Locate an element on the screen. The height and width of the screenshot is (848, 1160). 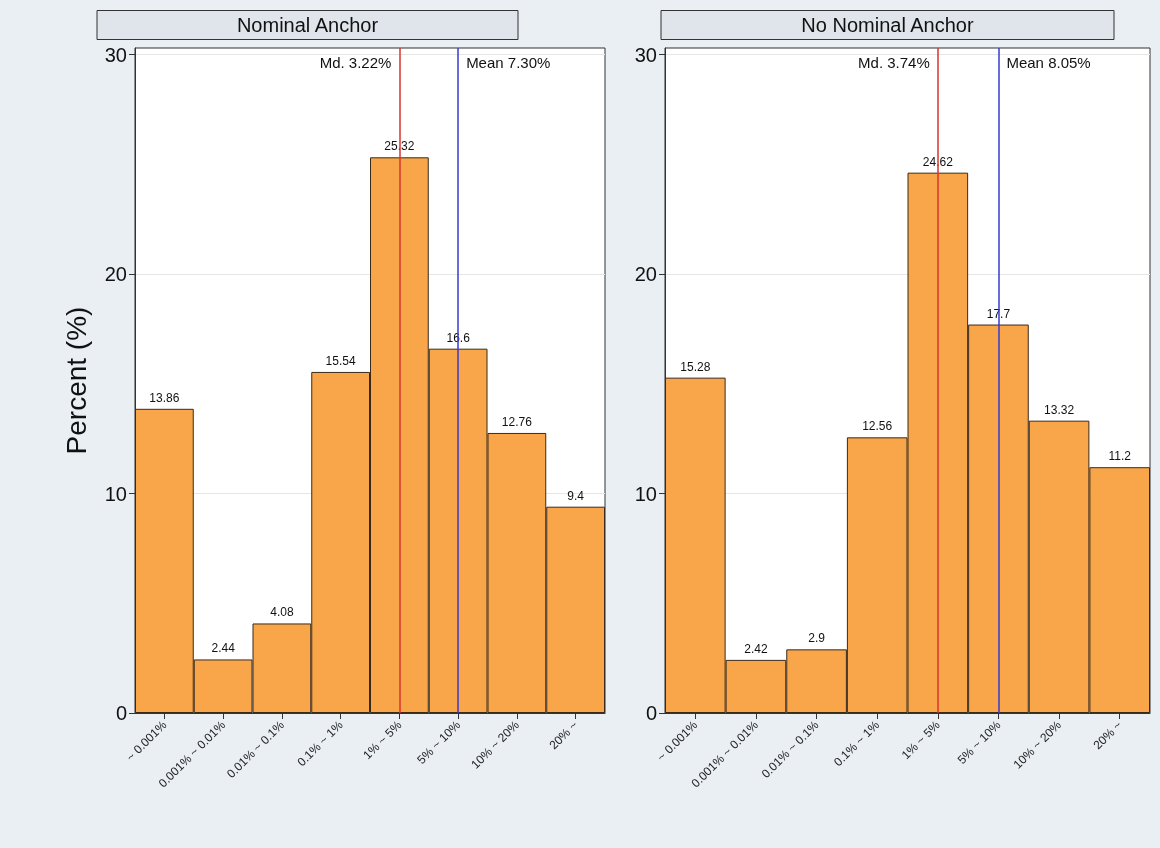
ref-line-label: Md. 3.22% is located at coordinates (355, 62).